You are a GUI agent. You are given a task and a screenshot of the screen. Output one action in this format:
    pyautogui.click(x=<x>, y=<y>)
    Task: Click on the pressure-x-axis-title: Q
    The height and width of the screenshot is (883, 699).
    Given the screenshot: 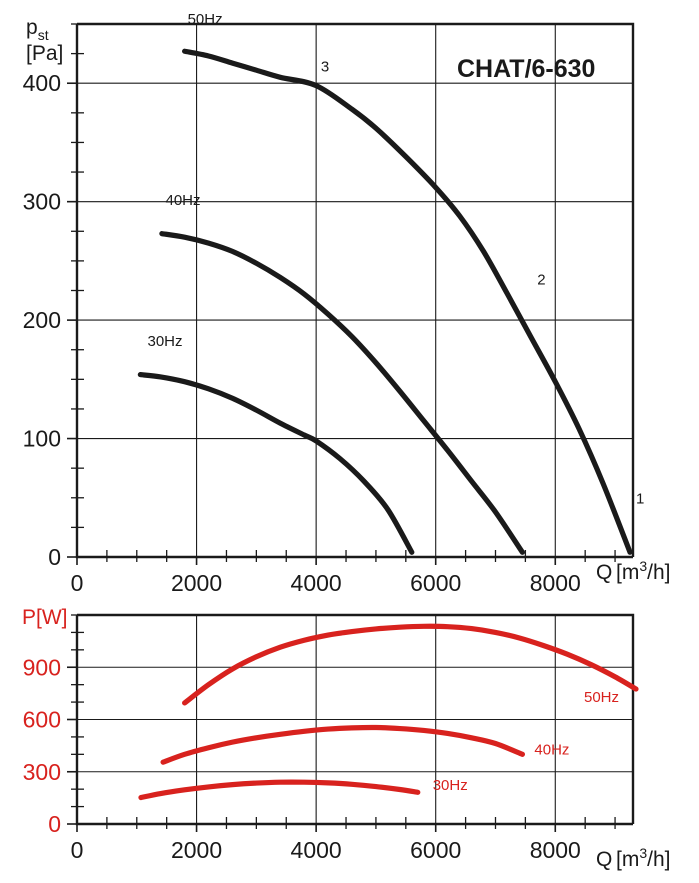 What is the action you would take?
    pyautogui.click(x=604, y=572)
    